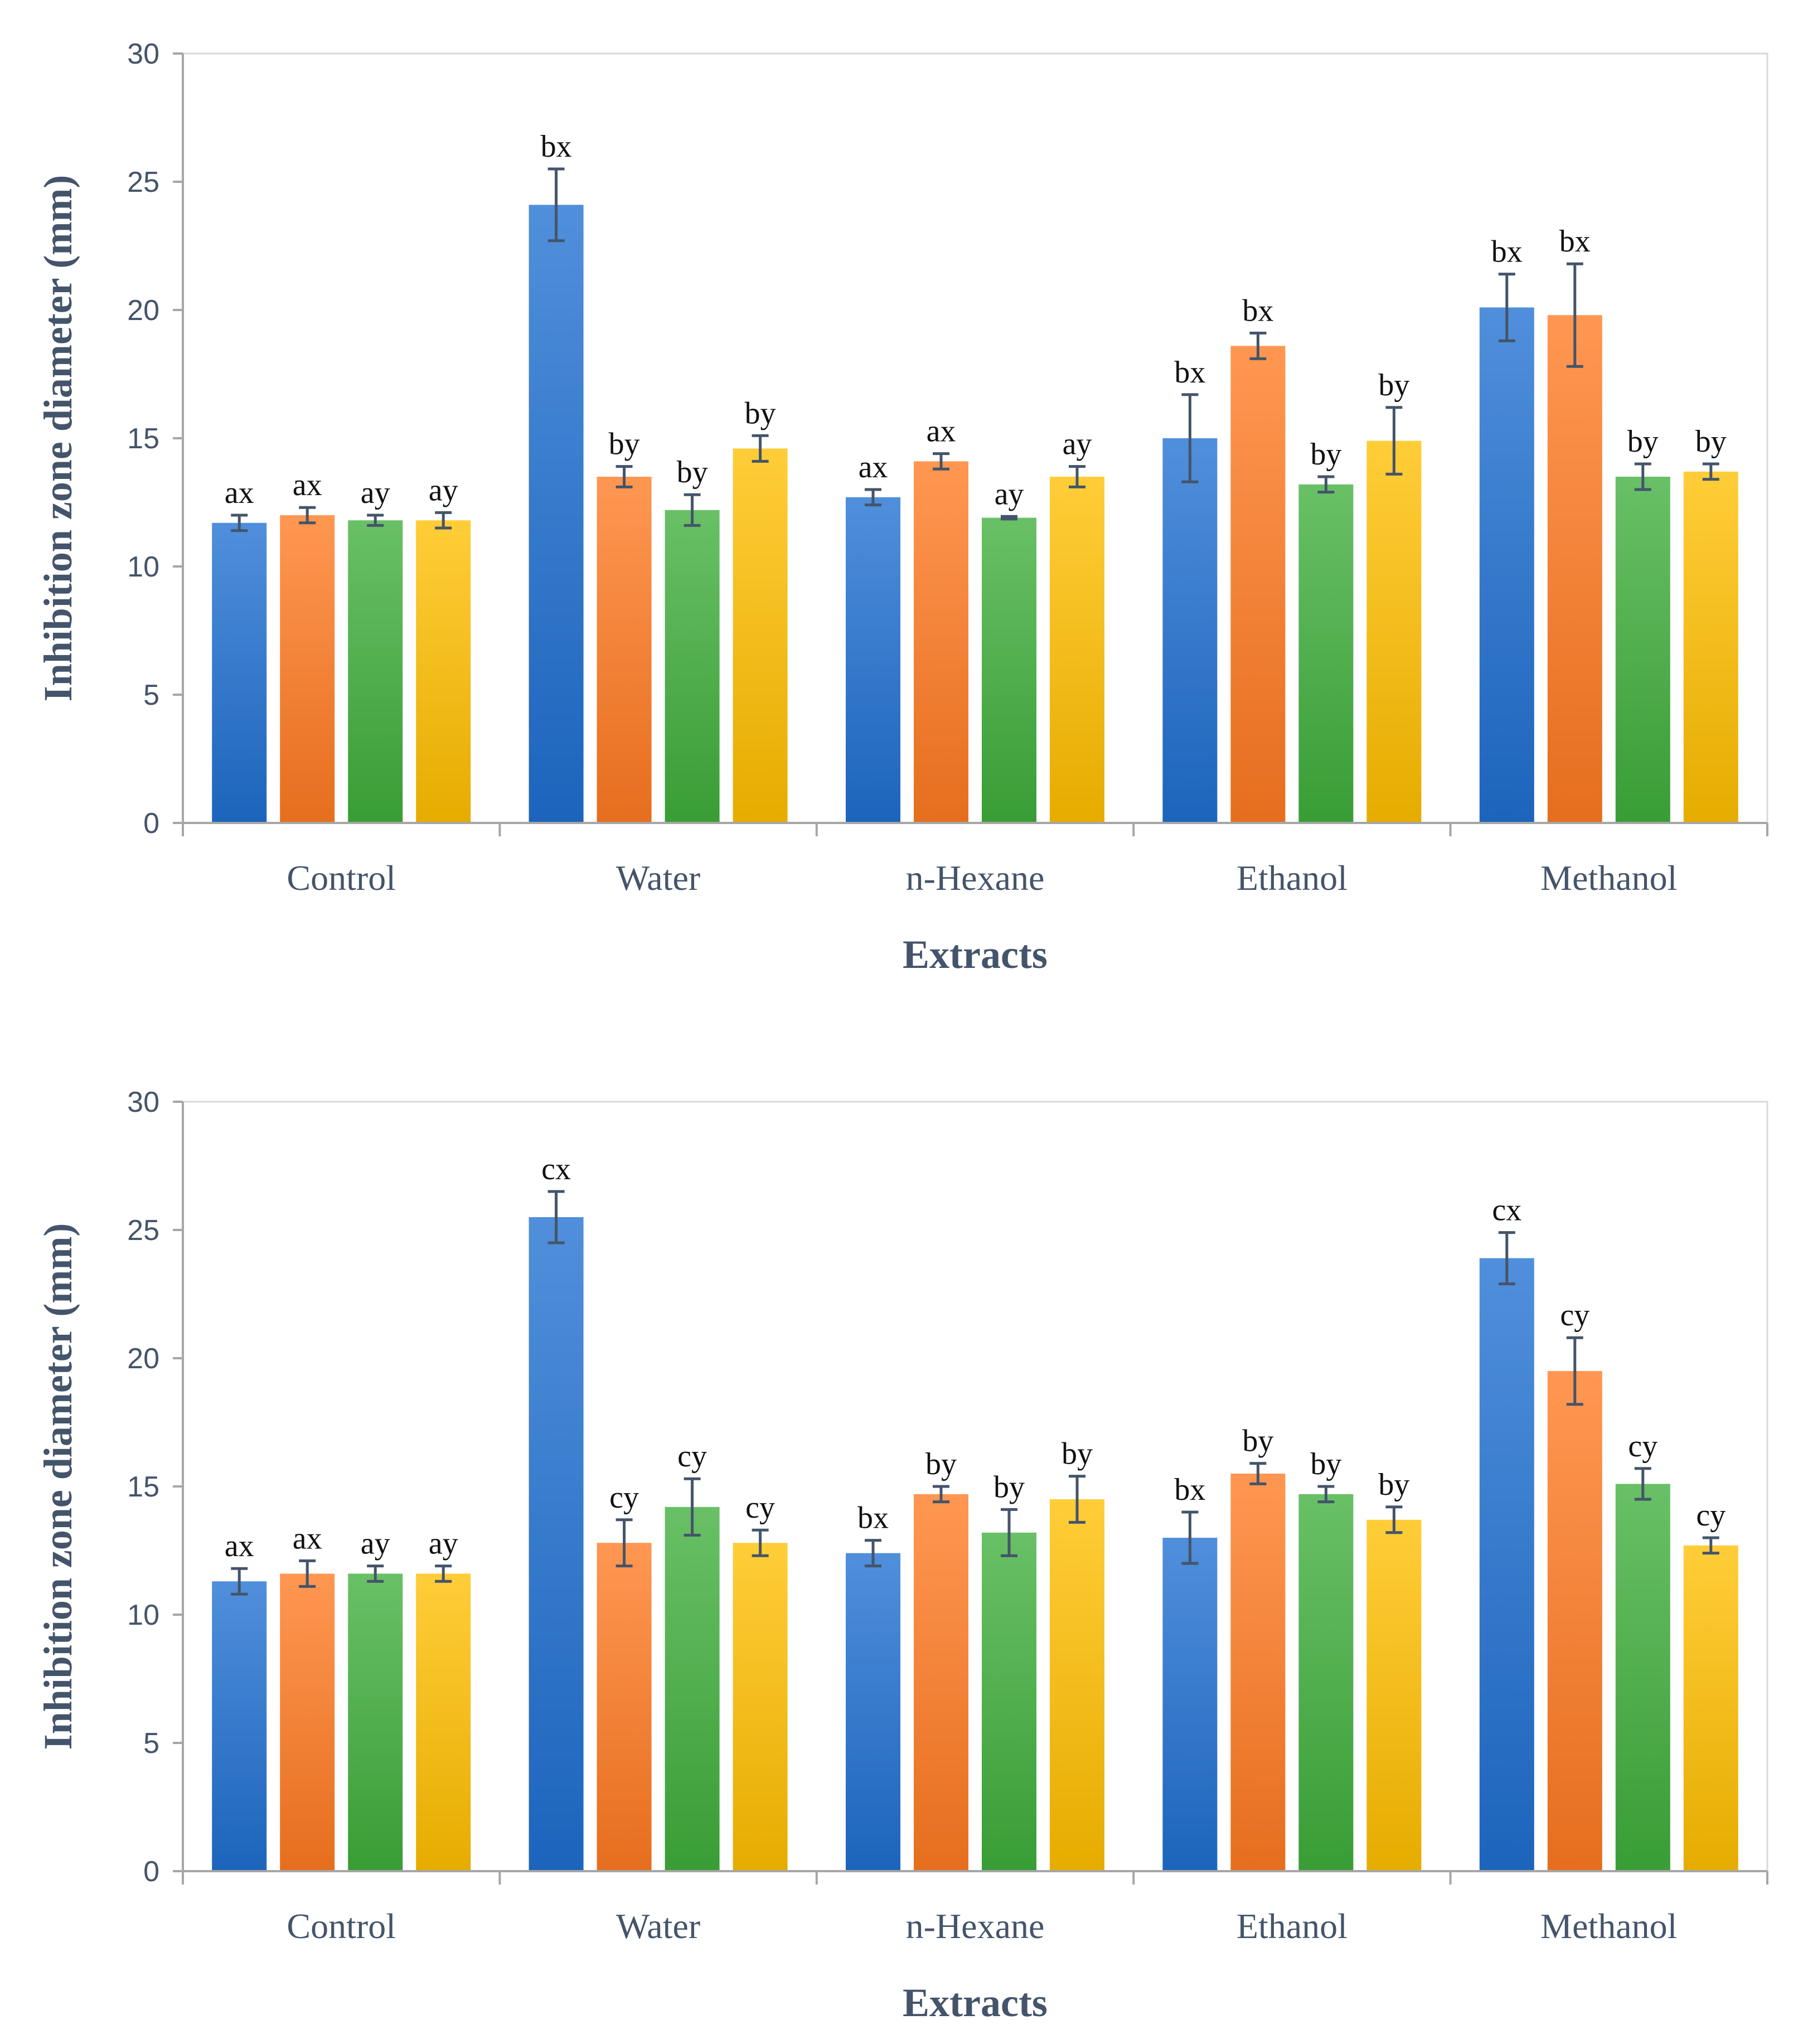 The width and height of the screenshot is (1803, 2044). Describe the element at coordinates (341, 1926) in the screenshot. I see `x-tick-label: Control` at that location.